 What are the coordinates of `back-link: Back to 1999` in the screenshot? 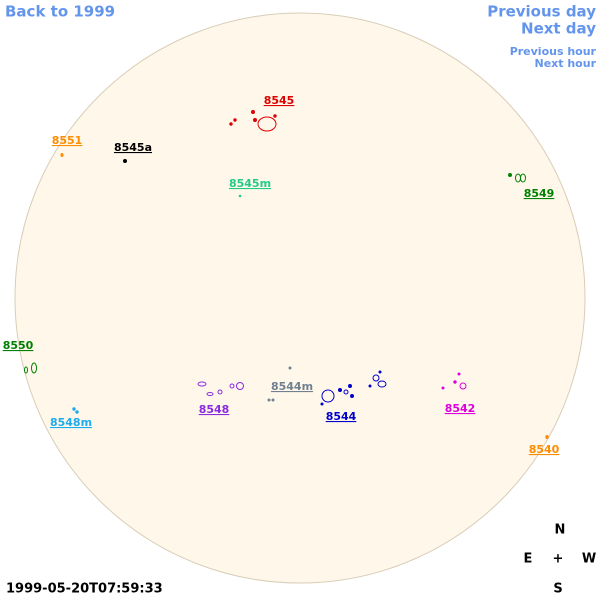 It's located at (60, 12).